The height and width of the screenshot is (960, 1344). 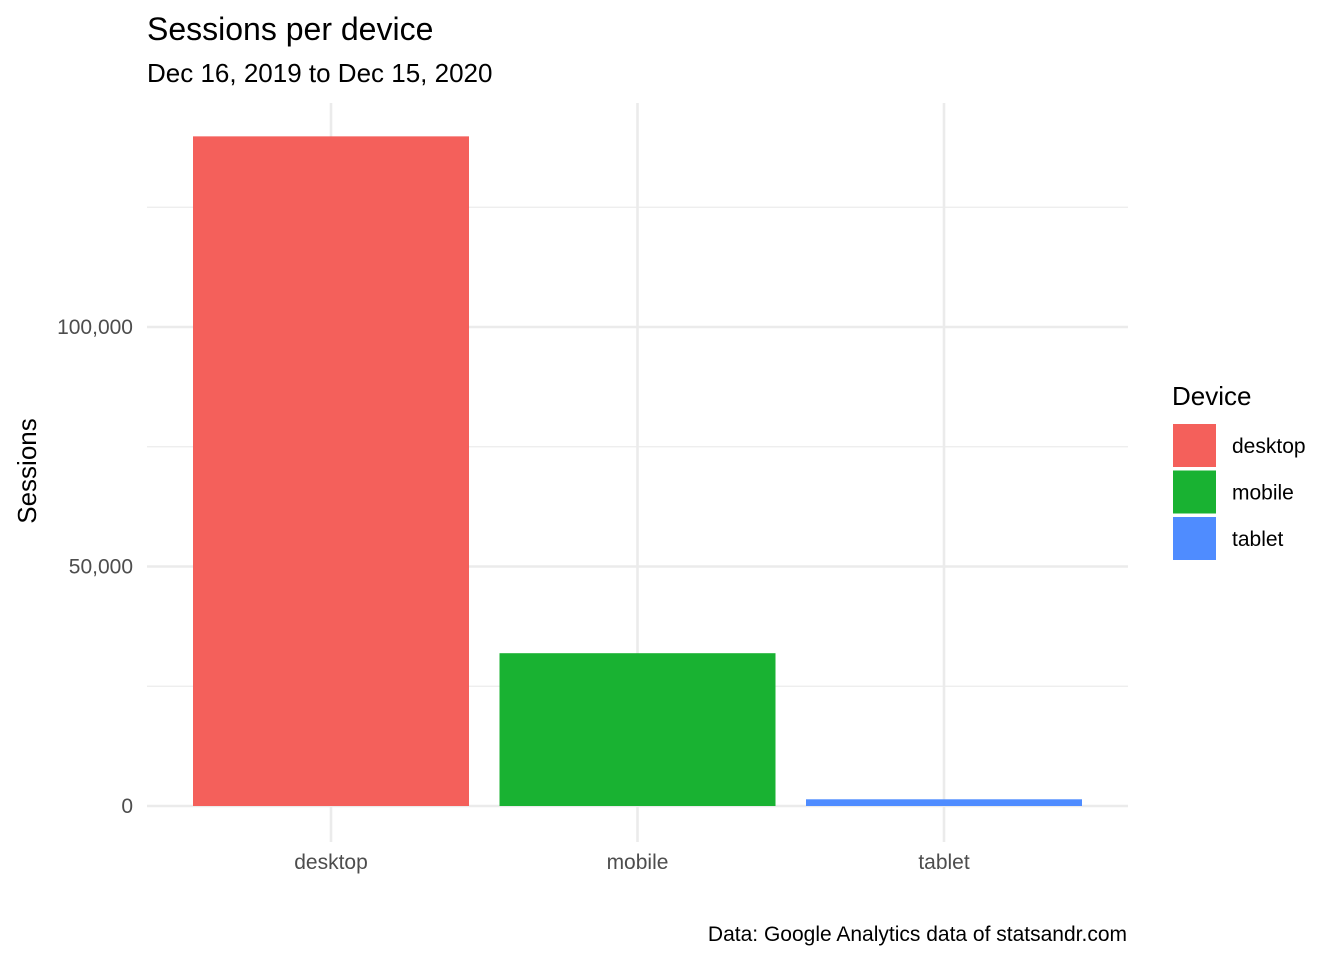 What do you see at coordinates (1263, 493) in the screenshot?
I see `legend-label-mobile: mobile` at bounding box center [1263, 493].